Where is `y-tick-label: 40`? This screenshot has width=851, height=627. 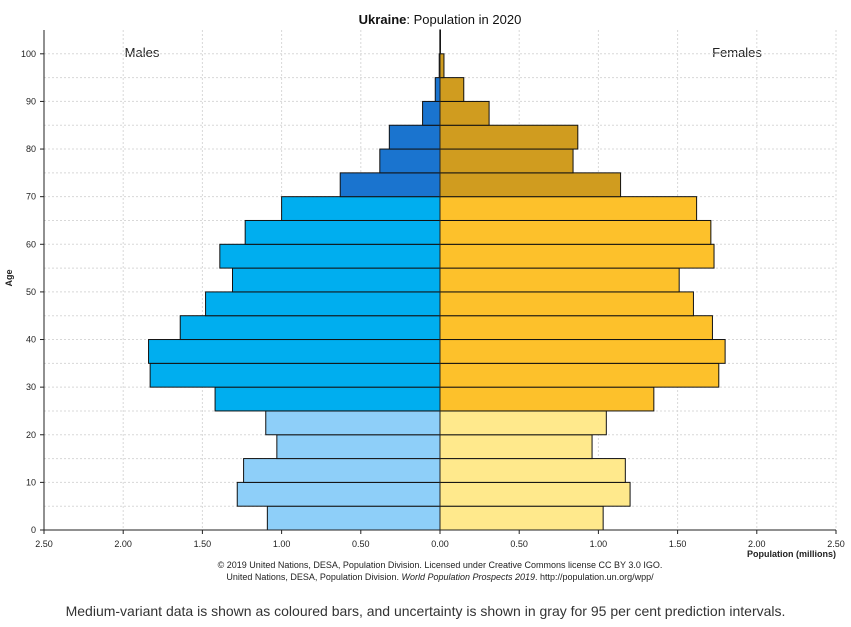
y-tick-label: 40 is located at coordinates (31, 340).